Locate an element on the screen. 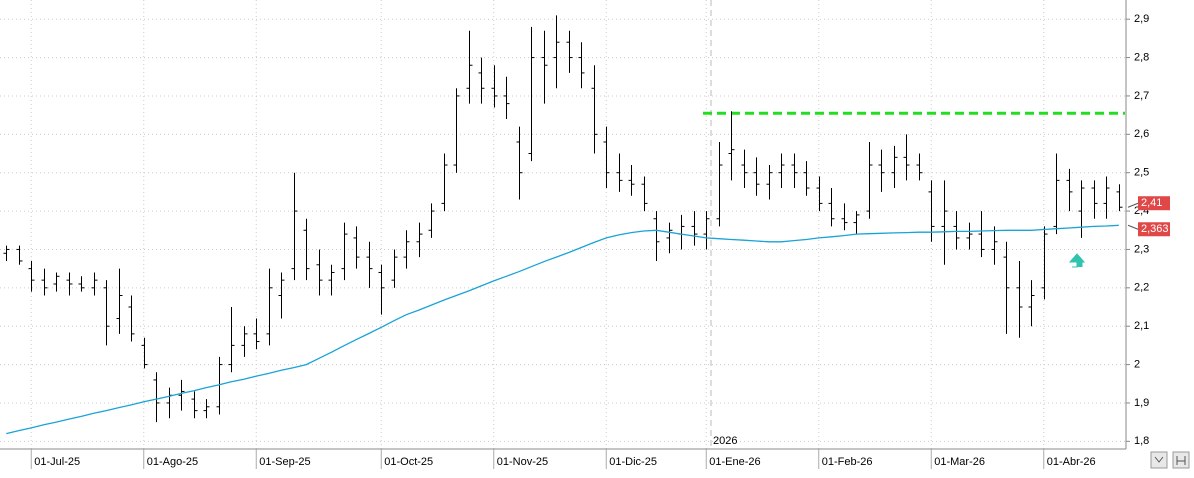 Image resolution: width=1194 pixels, height=478 pixels. x-tick-label: 01-Jul-25 is located at coordinates (57, 462).